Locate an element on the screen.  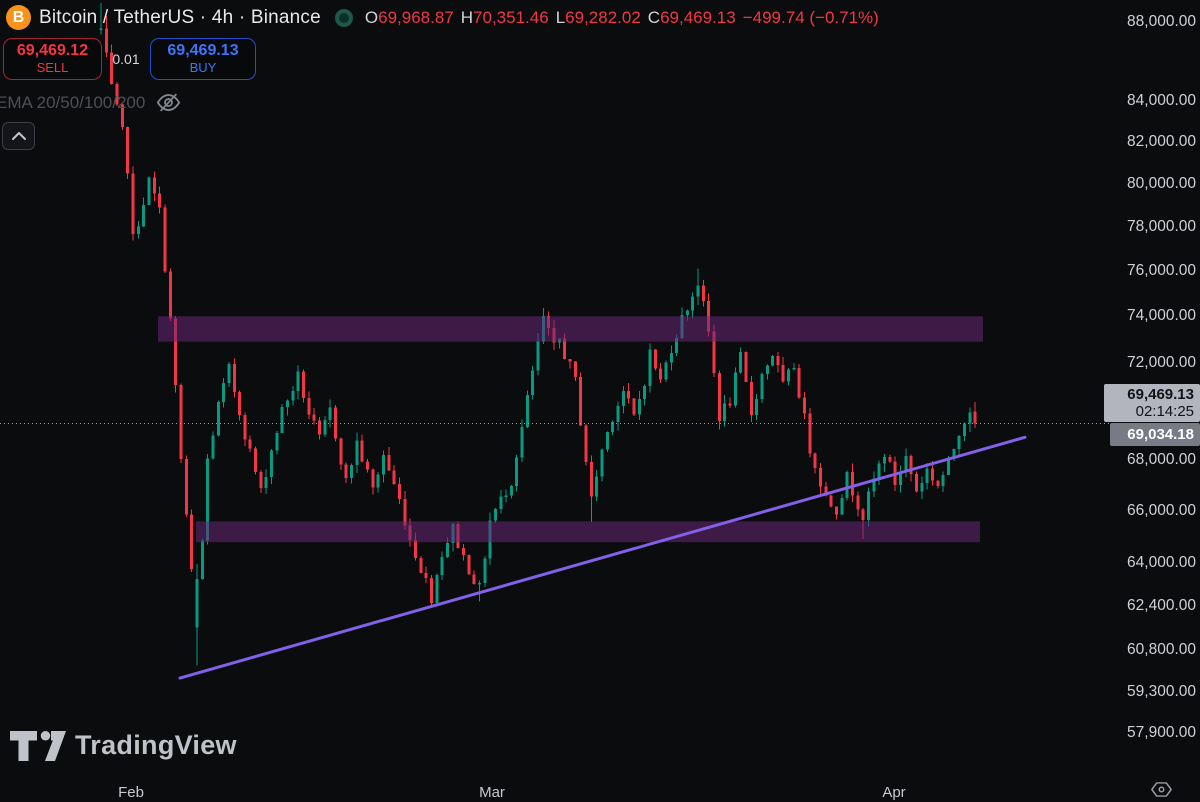
demand-zone-rect is located at coordinates (588, 532).